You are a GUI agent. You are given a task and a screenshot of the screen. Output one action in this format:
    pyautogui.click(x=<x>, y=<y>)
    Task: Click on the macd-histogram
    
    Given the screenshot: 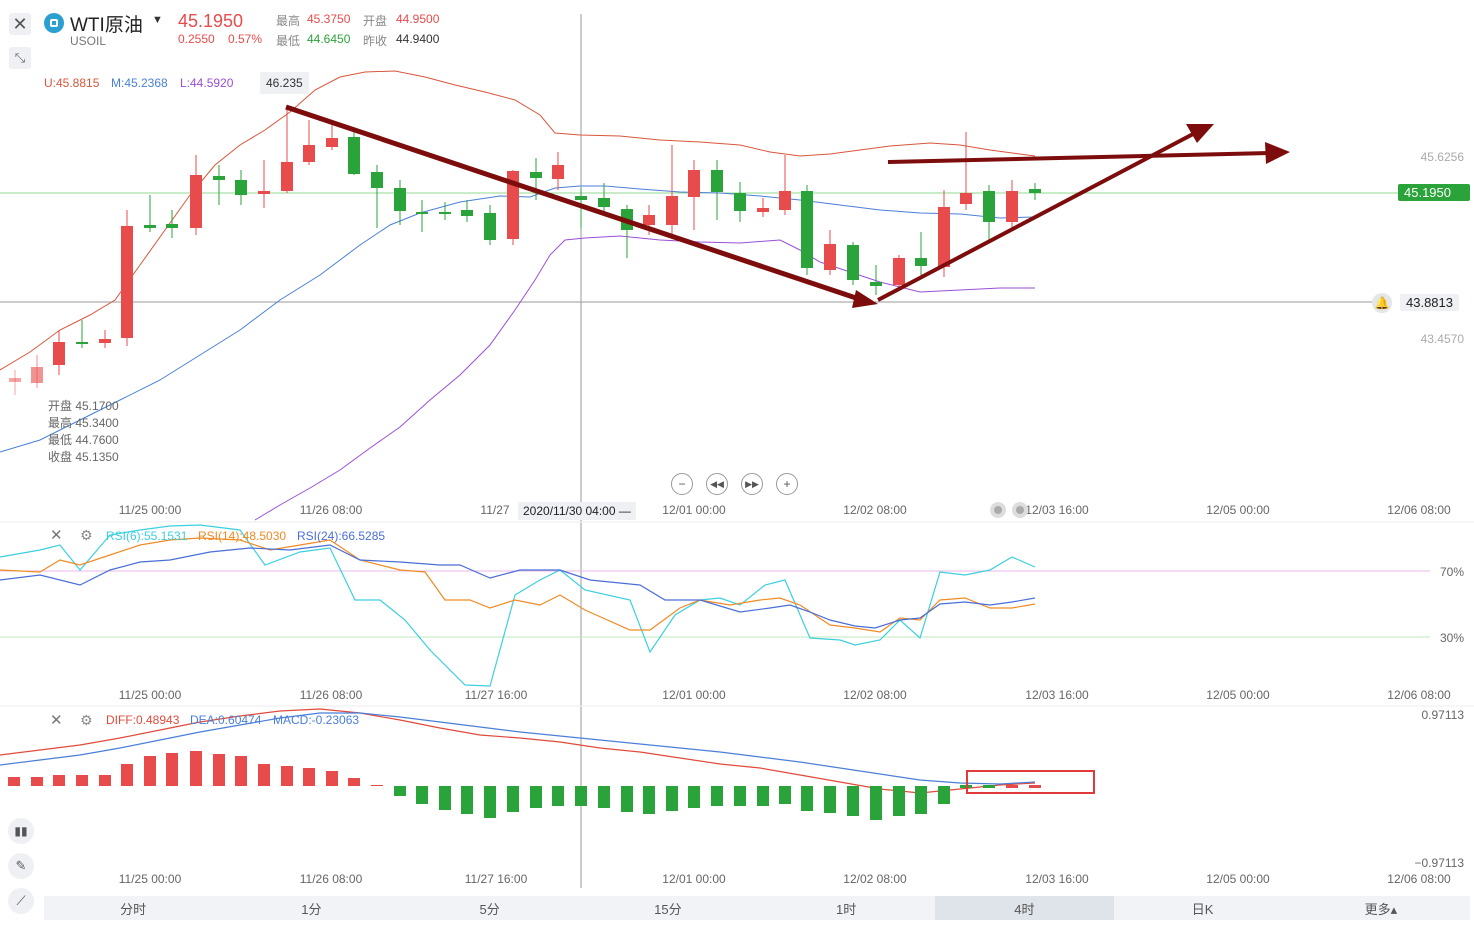 What is the action you would take?
    pyautogui.click(x=524, y=785)
    